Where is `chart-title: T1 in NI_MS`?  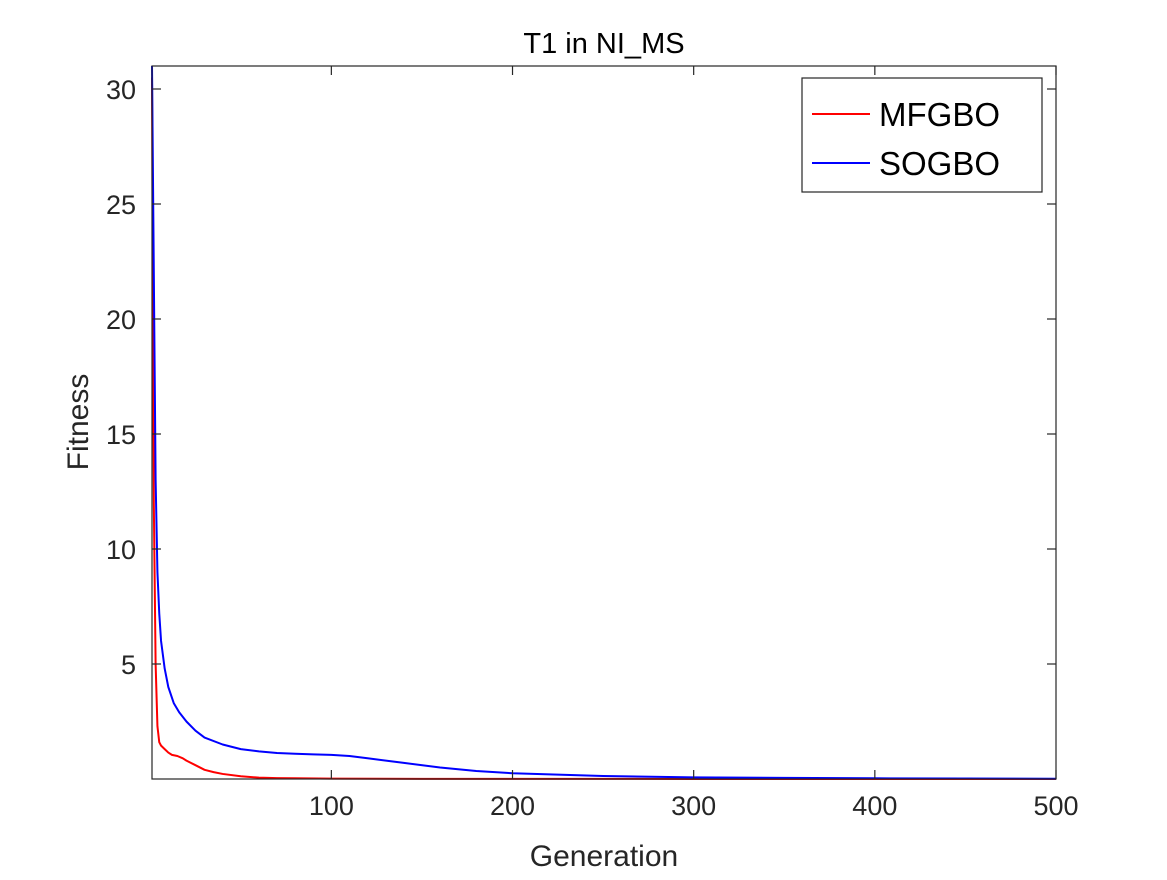
chart-title: T1 in NI_MS is located at coordinates (603, 44).